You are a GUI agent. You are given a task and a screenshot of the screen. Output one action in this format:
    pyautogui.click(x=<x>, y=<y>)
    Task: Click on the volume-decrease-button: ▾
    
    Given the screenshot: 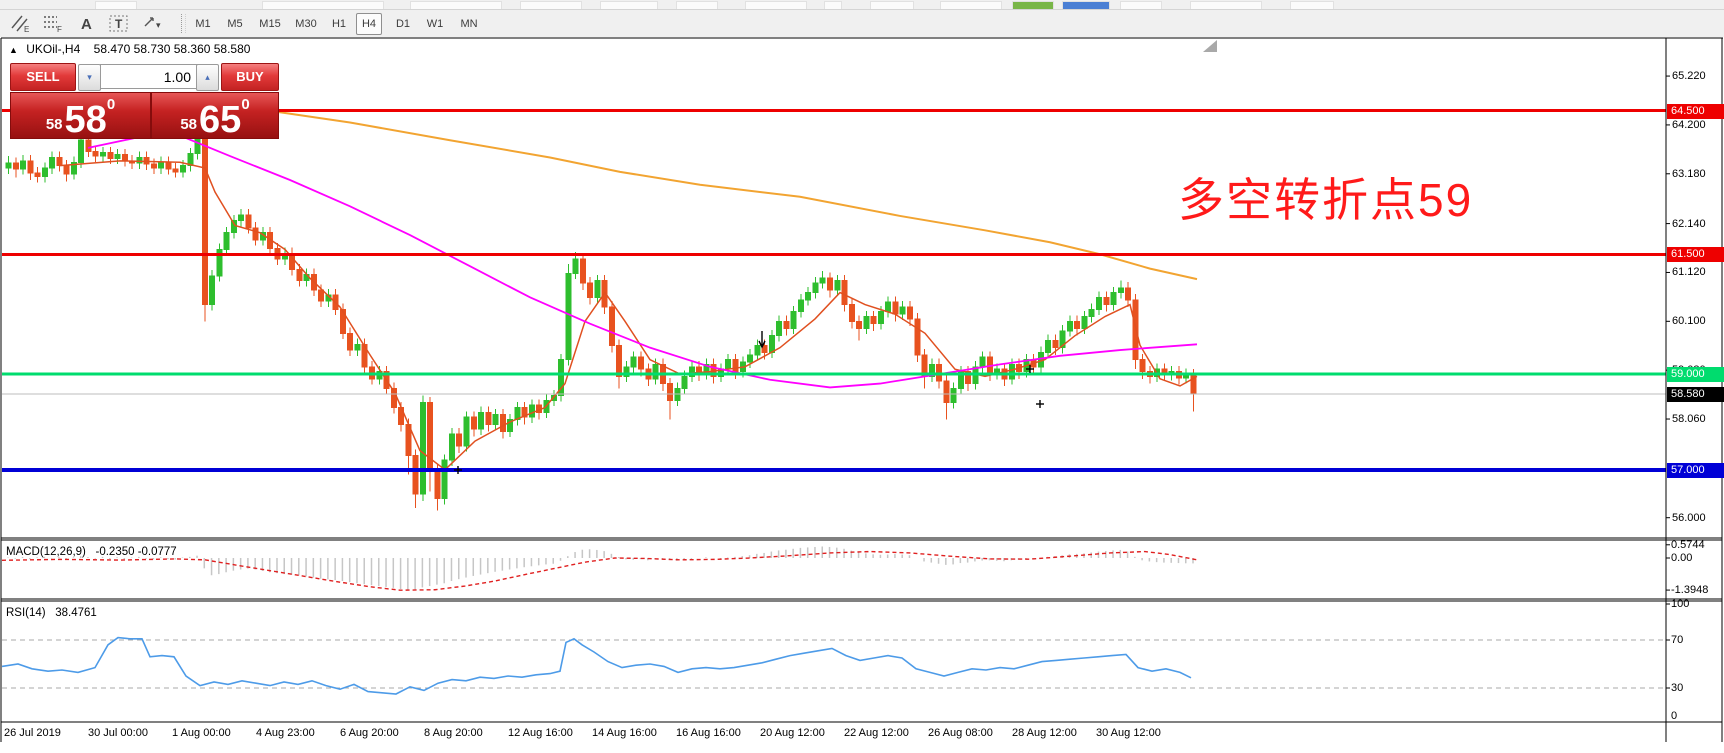 What is the action you would take?
    pyautogui.click(x=89, y=77)
    